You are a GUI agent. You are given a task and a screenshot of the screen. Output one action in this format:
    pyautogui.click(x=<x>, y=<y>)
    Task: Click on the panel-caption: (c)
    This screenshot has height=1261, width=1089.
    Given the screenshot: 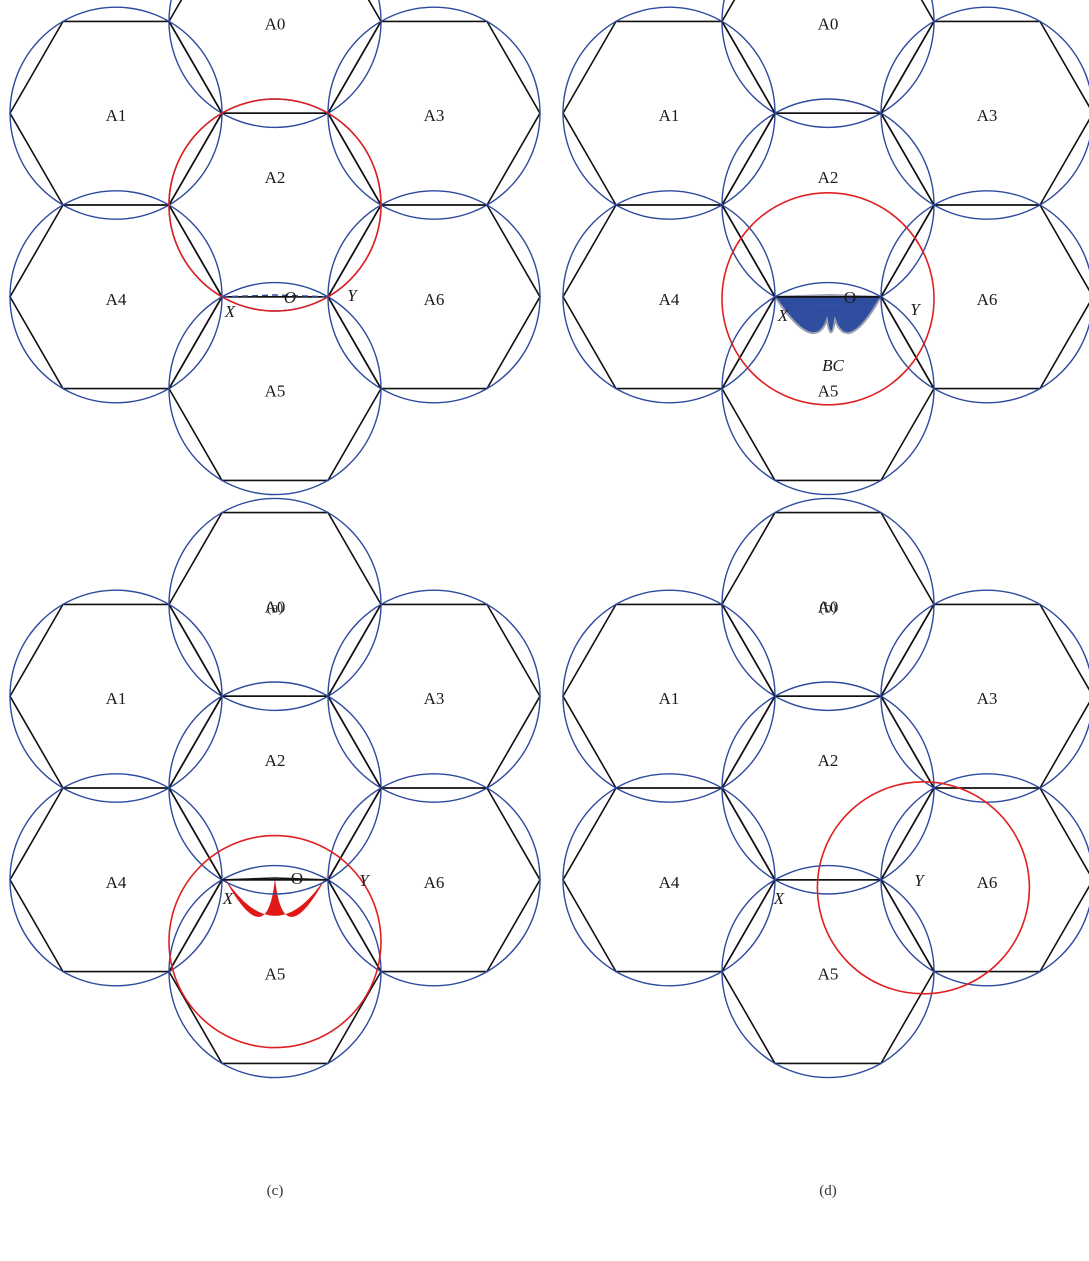 What is the action you would take?
    pyautogui.click(x=275, y=1191)
    